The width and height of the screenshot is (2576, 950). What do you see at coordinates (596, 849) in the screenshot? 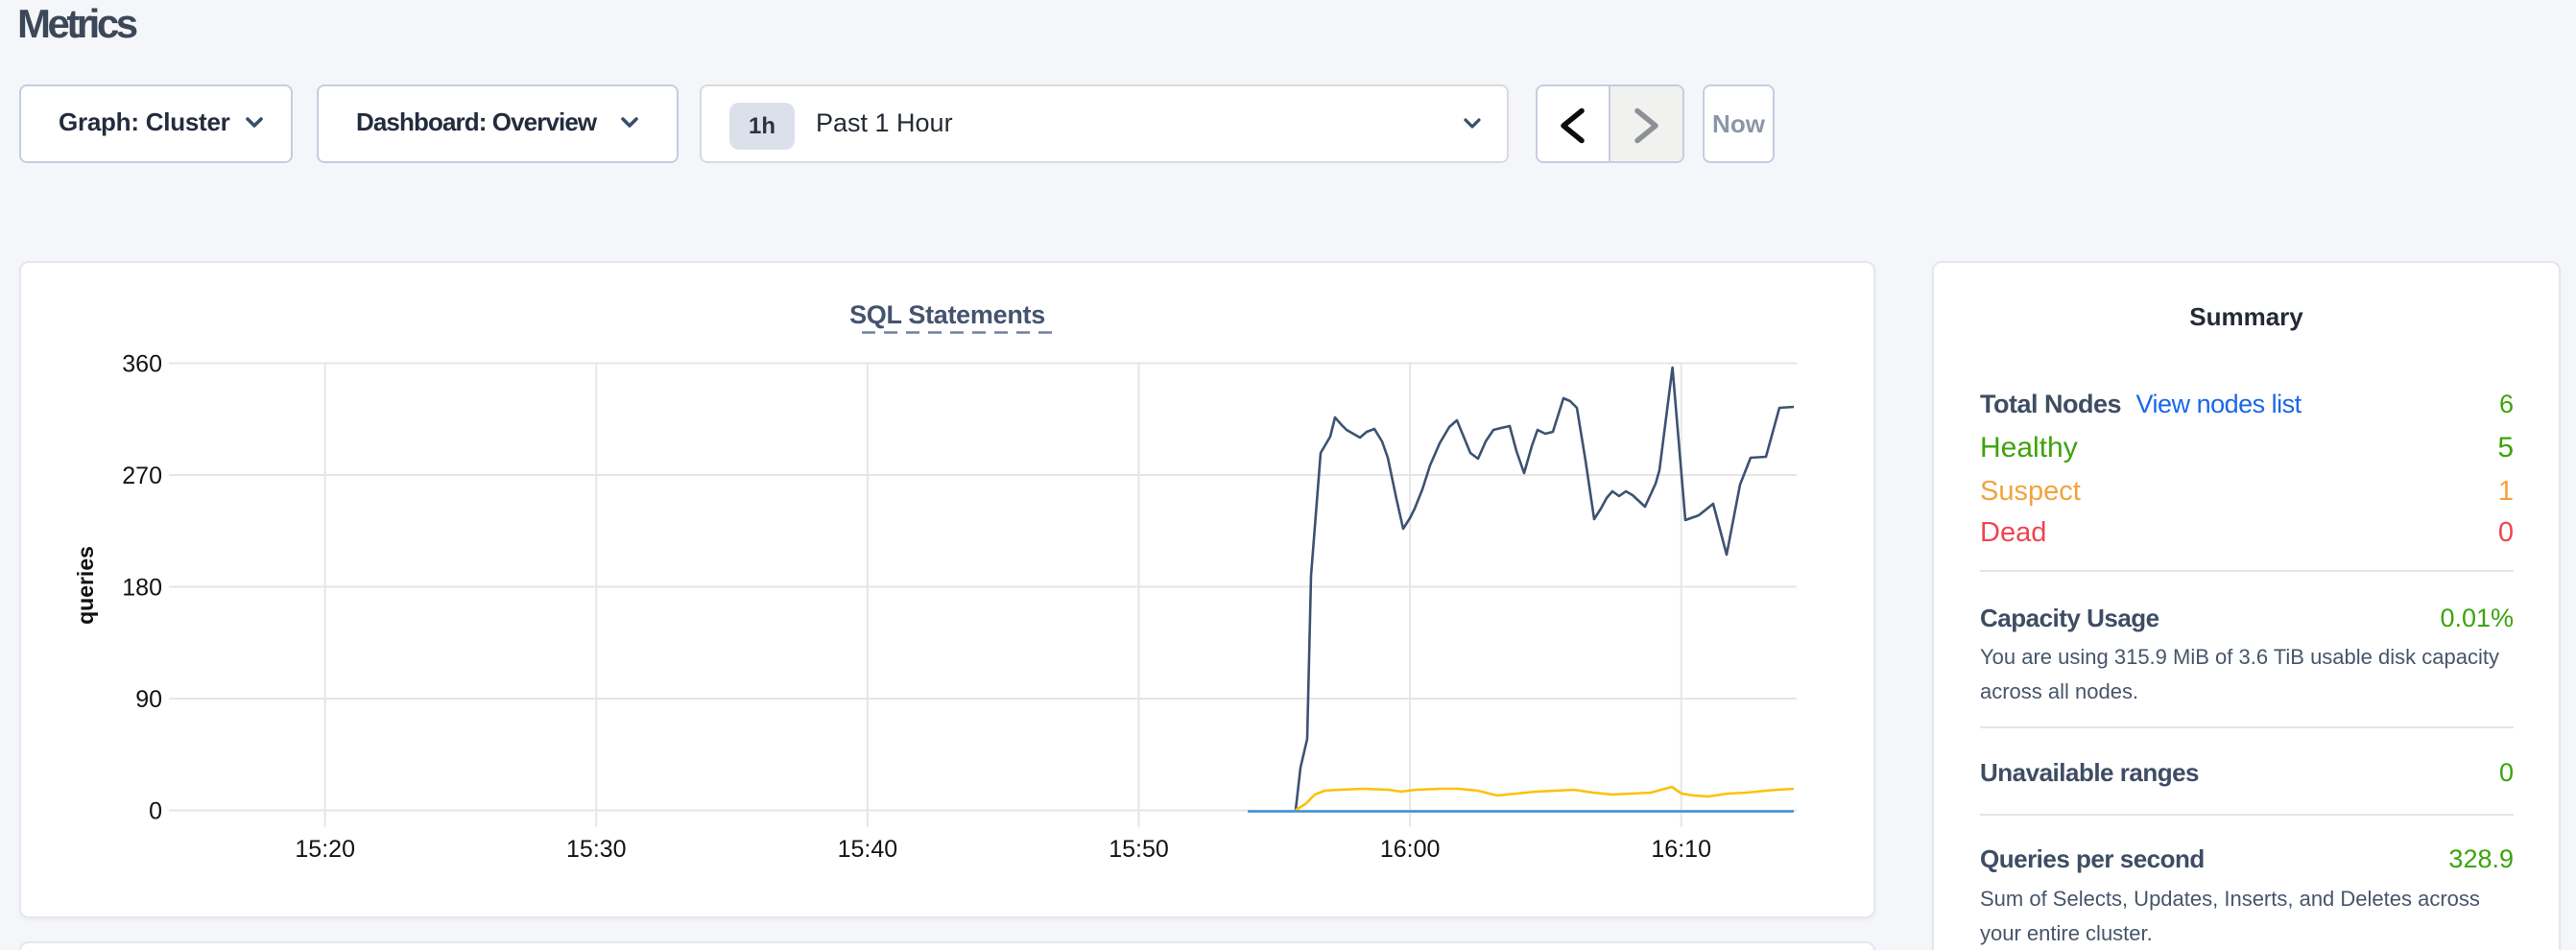
I see `svg-text: 15:30` at bounding box center [596, 849].